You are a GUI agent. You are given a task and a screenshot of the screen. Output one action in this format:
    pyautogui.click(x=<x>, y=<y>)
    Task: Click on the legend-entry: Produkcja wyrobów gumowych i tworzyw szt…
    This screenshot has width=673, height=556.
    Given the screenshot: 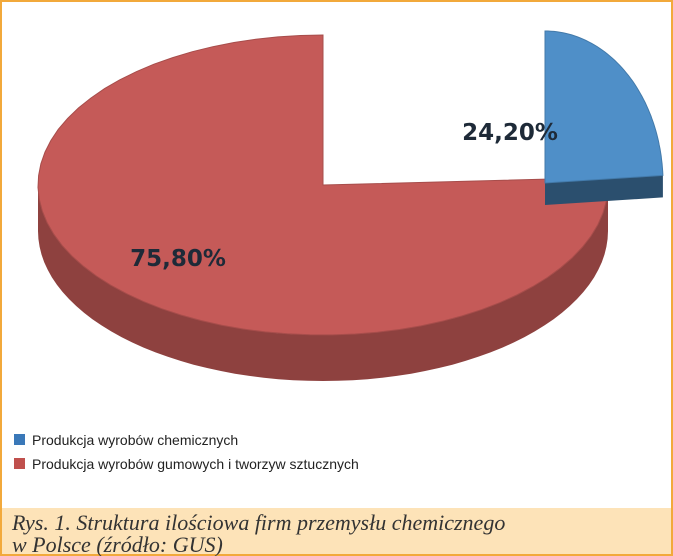 What is the action you would take?
    pyautogui.click(x=195, y=464)
    